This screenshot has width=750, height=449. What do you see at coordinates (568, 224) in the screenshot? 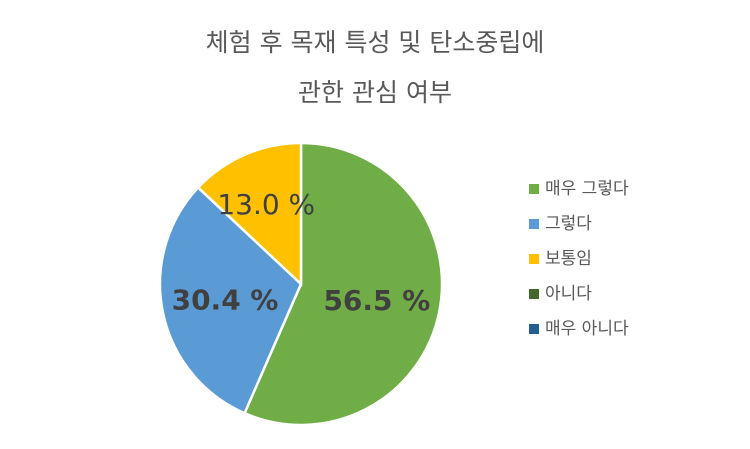
I see `legend-label: 그렇다` at bounding box center [568, 224].